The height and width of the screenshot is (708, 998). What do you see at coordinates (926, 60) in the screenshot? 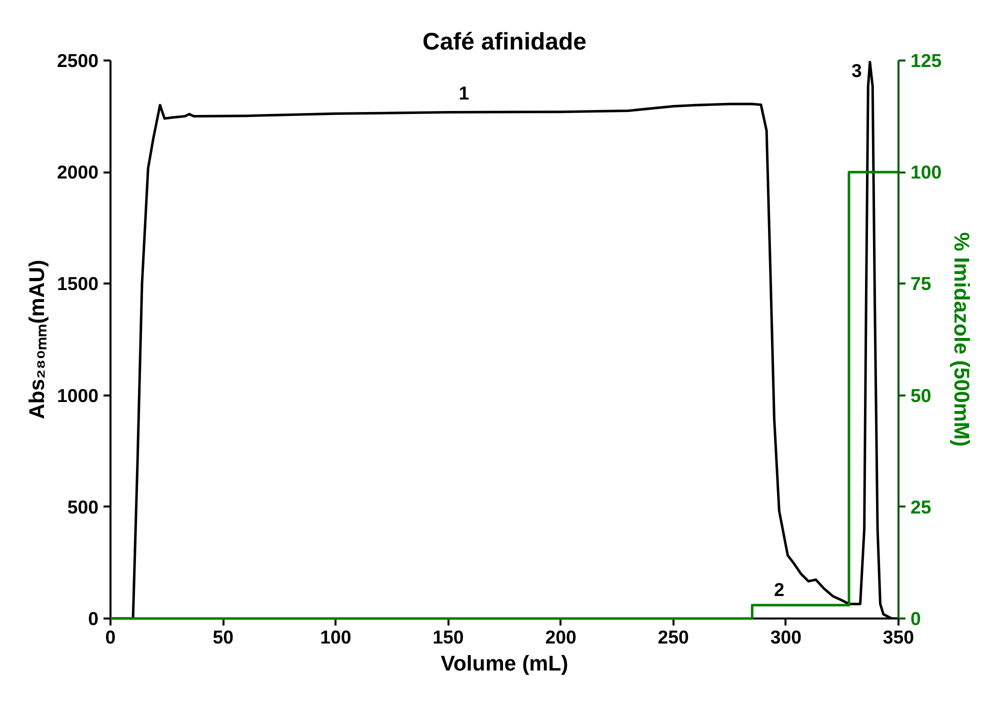
I see `y2-tick-label: 125` at bounding box center [926, 60].